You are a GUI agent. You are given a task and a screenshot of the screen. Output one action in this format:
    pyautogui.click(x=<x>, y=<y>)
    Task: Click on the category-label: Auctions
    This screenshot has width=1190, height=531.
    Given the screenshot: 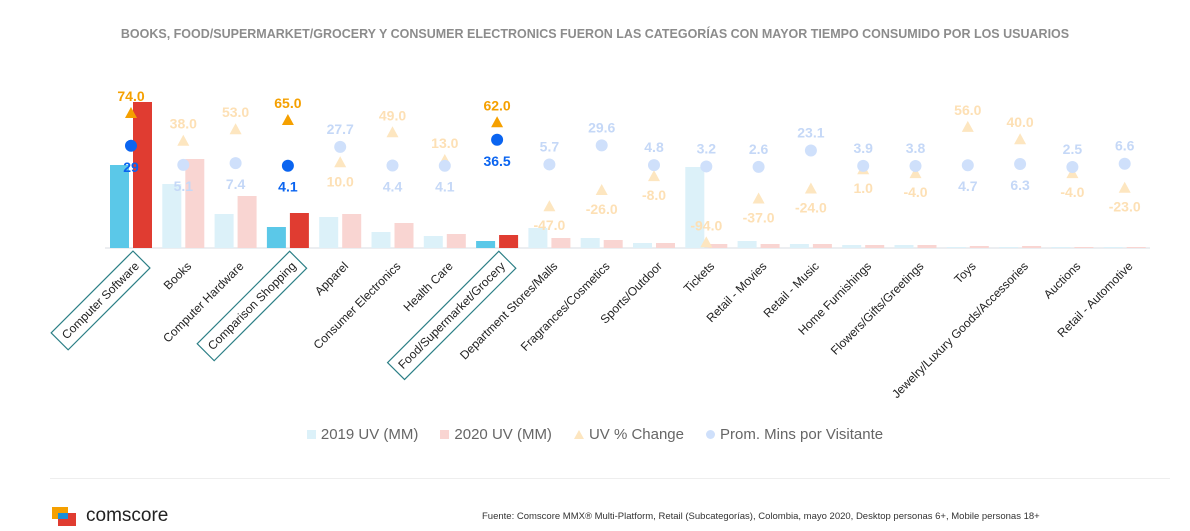 What is the action you would take?
    pyautogui.click(x=1062, y=280)
    